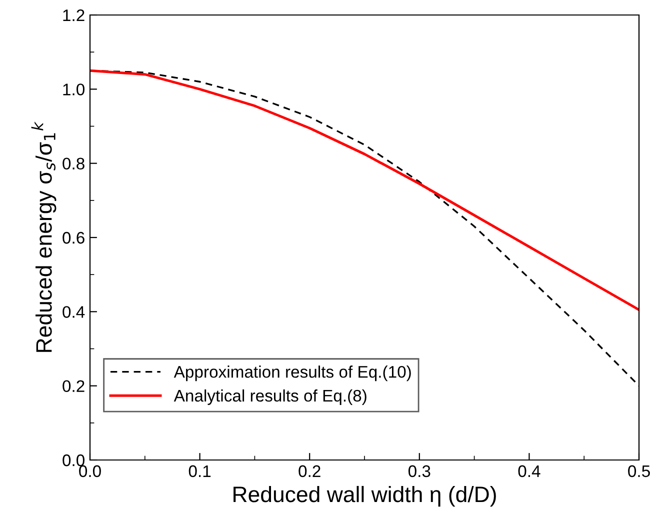 This screenshot has height=529, width=650. I want to click on x-tick-label: 0.2, so click(309, 471).